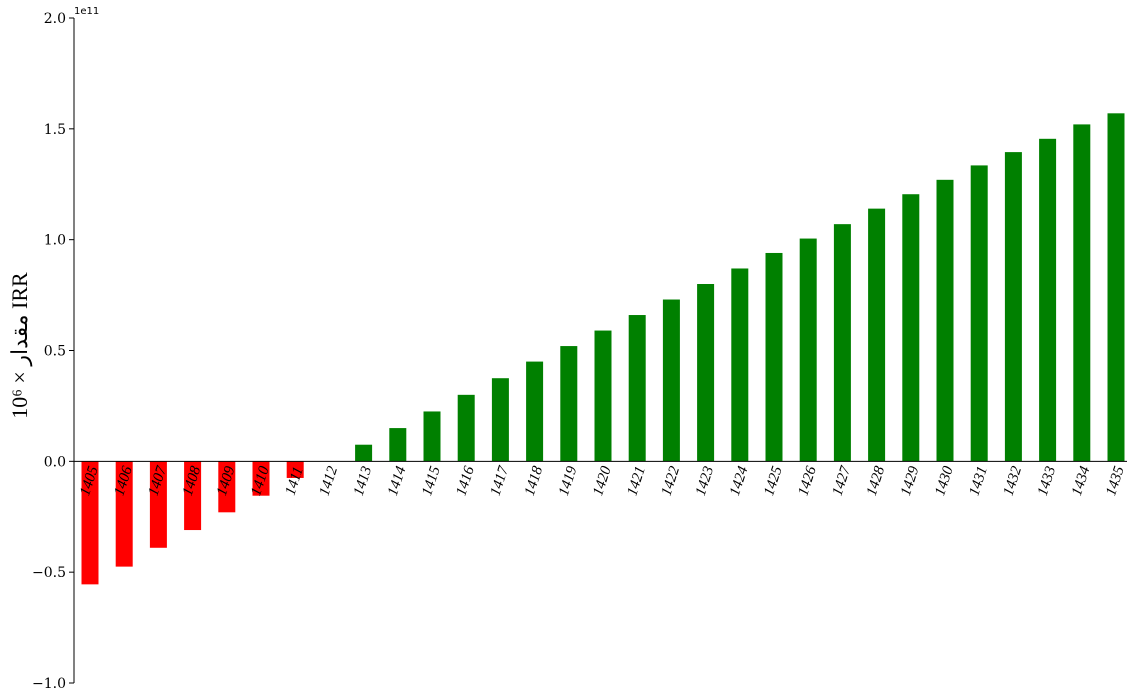  I want to click on y-tick-label: 1.5, so click(55, 130).